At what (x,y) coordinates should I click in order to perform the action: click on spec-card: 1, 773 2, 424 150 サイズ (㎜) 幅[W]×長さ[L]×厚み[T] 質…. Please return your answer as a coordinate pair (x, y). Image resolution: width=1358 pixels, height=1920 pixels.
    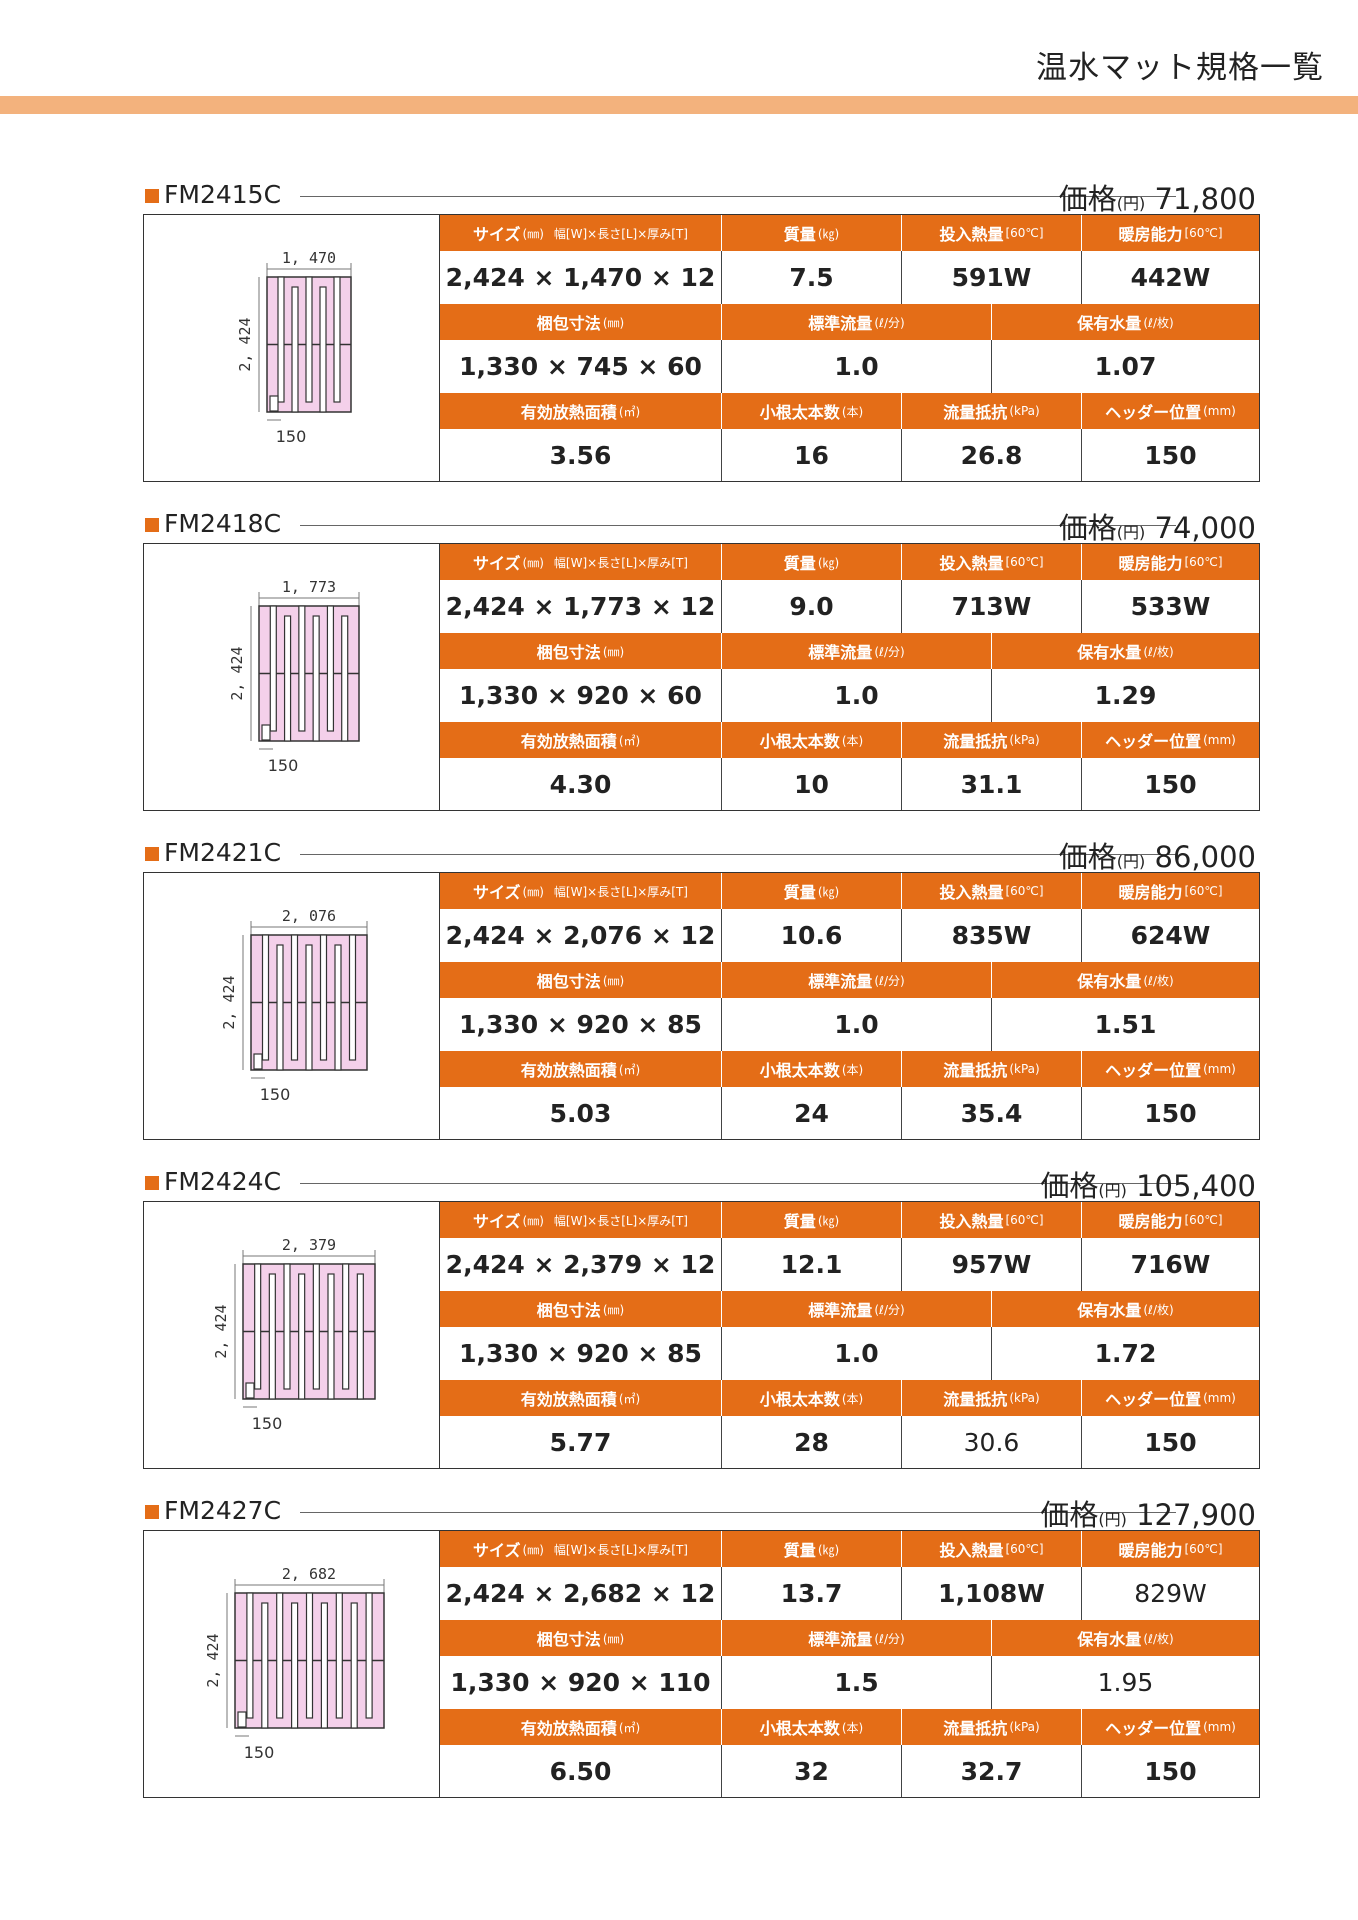
    Looking at the image, I should click on (701, 677).